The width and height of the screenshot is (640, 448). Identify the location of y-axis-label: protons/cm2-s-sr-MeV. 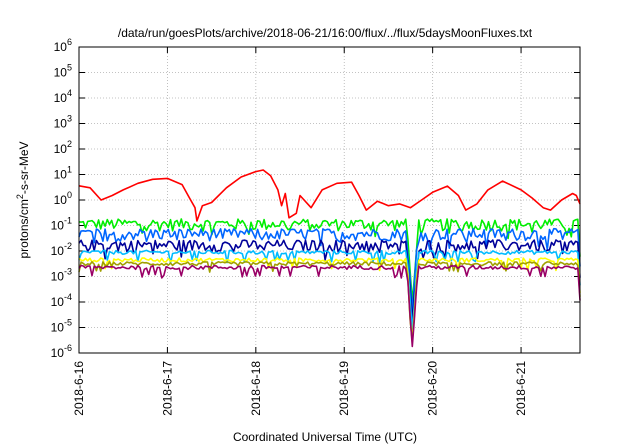
(23, 199).